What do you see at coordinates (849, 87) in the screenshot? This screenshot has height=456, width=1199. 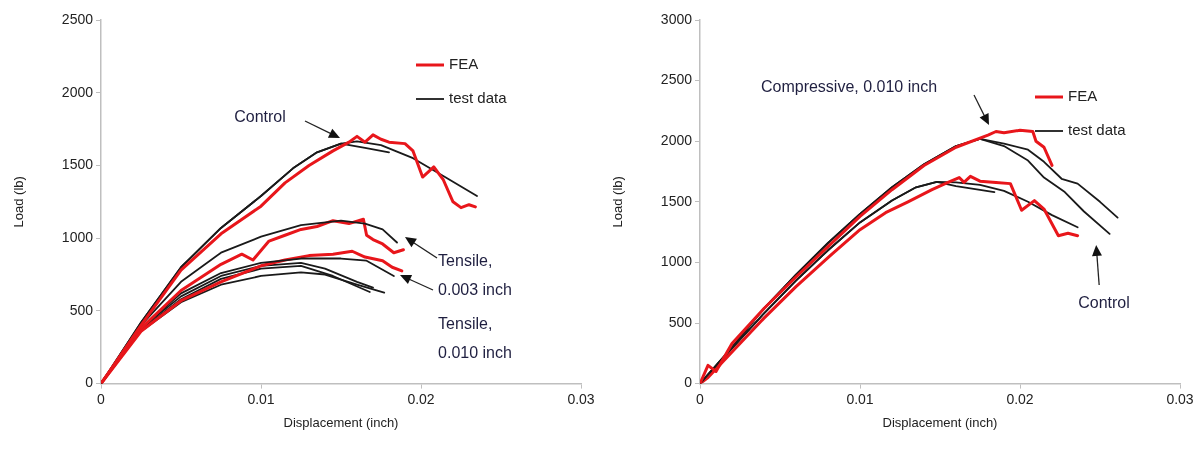 I see `annotation: Compressive, 0.010 inch` at bounding box center [849, 87].